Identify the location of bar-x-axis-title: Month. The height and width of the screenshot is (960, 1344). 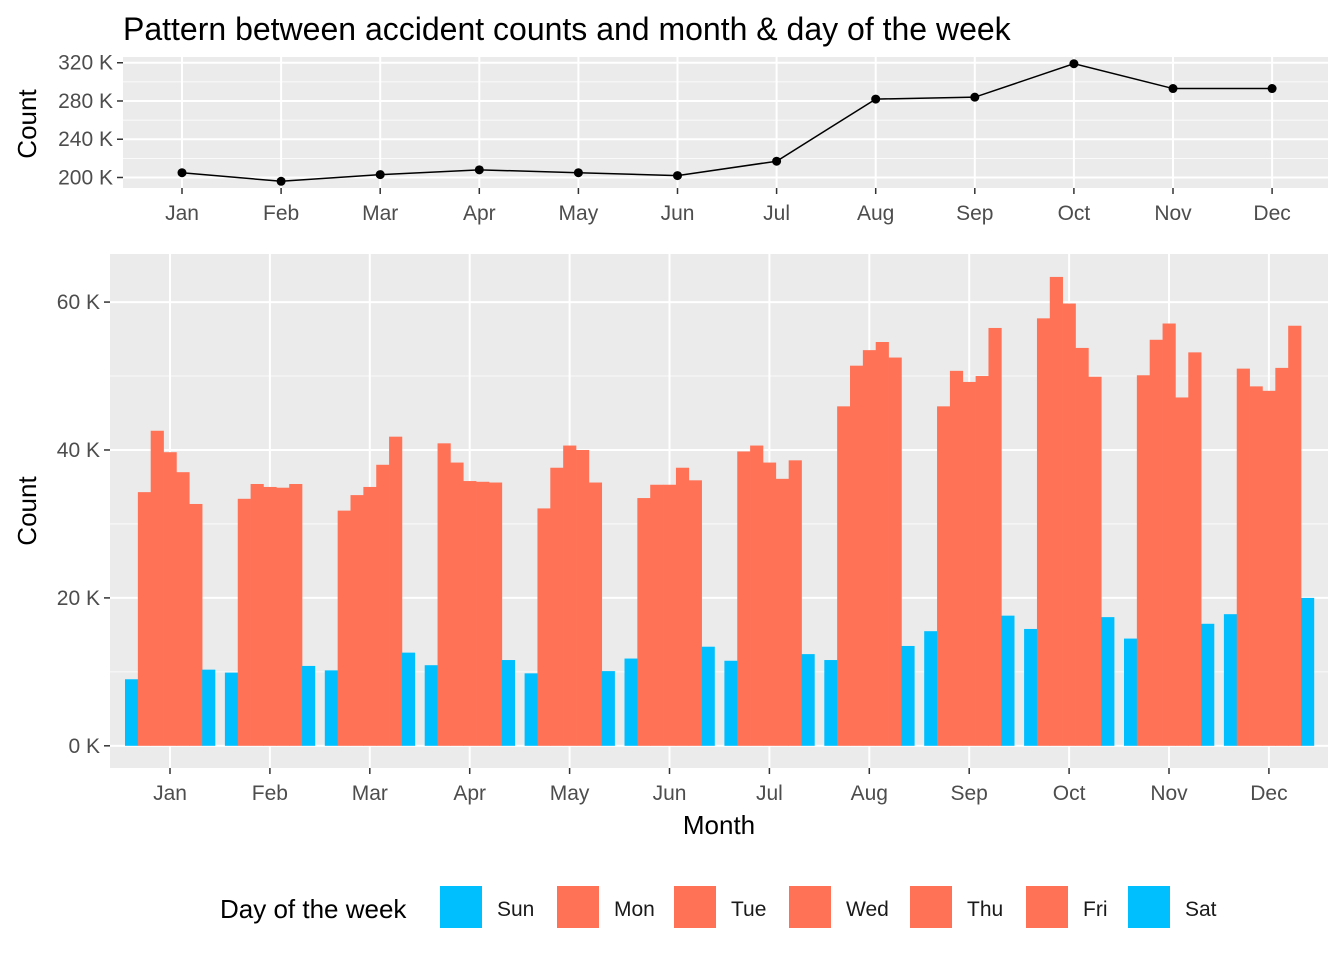
(719, 825).